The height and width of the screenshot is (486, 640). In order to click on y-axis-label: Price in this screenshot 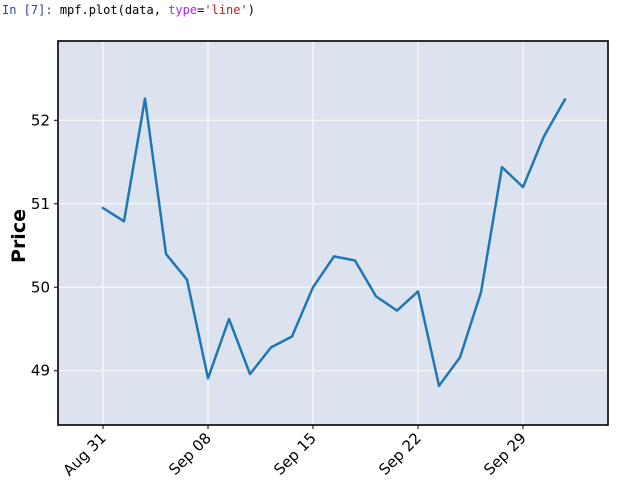, I will do `click(19, 236)`.